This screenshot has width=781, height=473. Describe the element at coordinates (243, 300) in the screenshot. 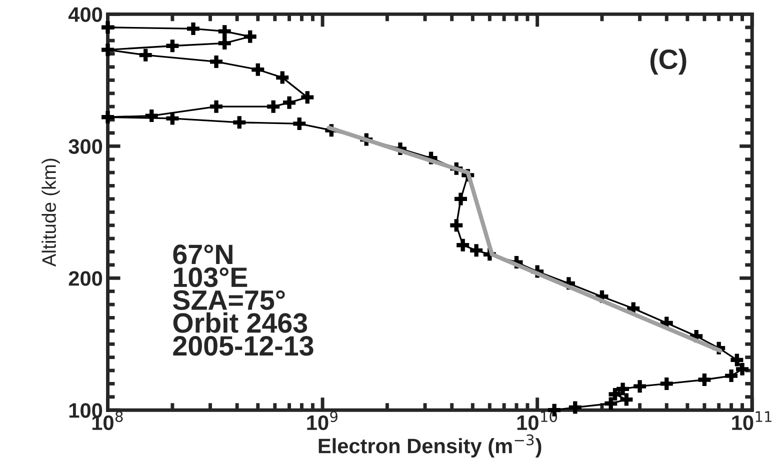

I see `annotation: 67°N 103°E SZA=75° Orbit 2463 2005-12-13` at that location.